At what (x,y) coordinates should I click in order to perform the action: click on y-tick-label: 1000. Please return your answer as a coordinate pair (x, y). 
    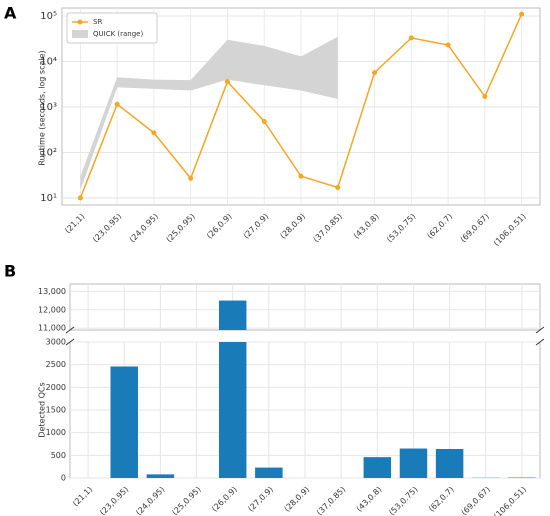
    Looking at the image, I should click on (56, 432).